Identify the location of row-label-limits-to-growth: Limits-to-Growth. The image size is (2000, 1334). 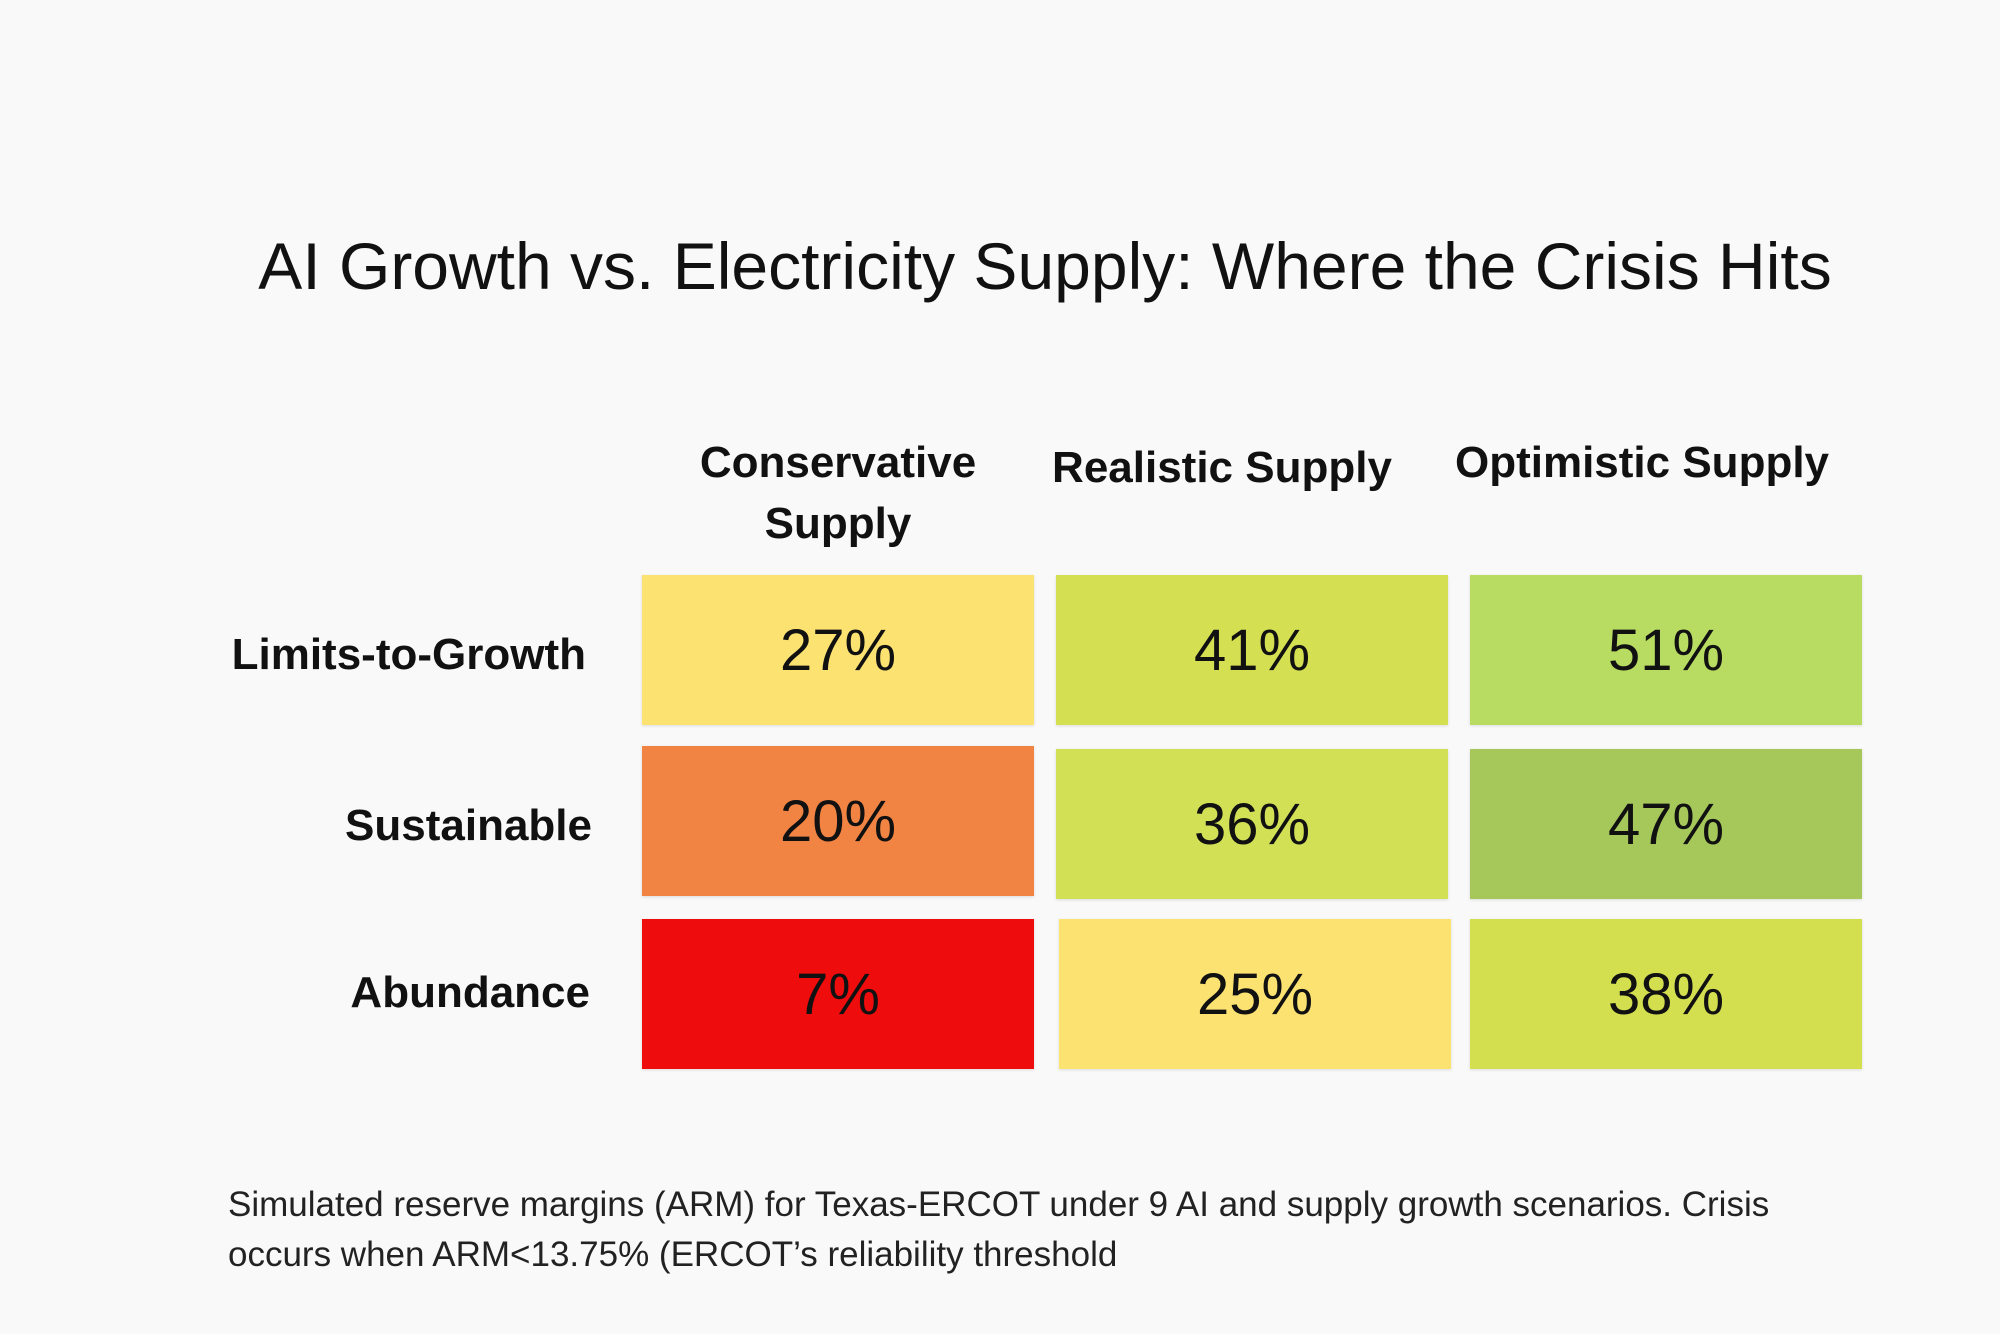
(408, 654).